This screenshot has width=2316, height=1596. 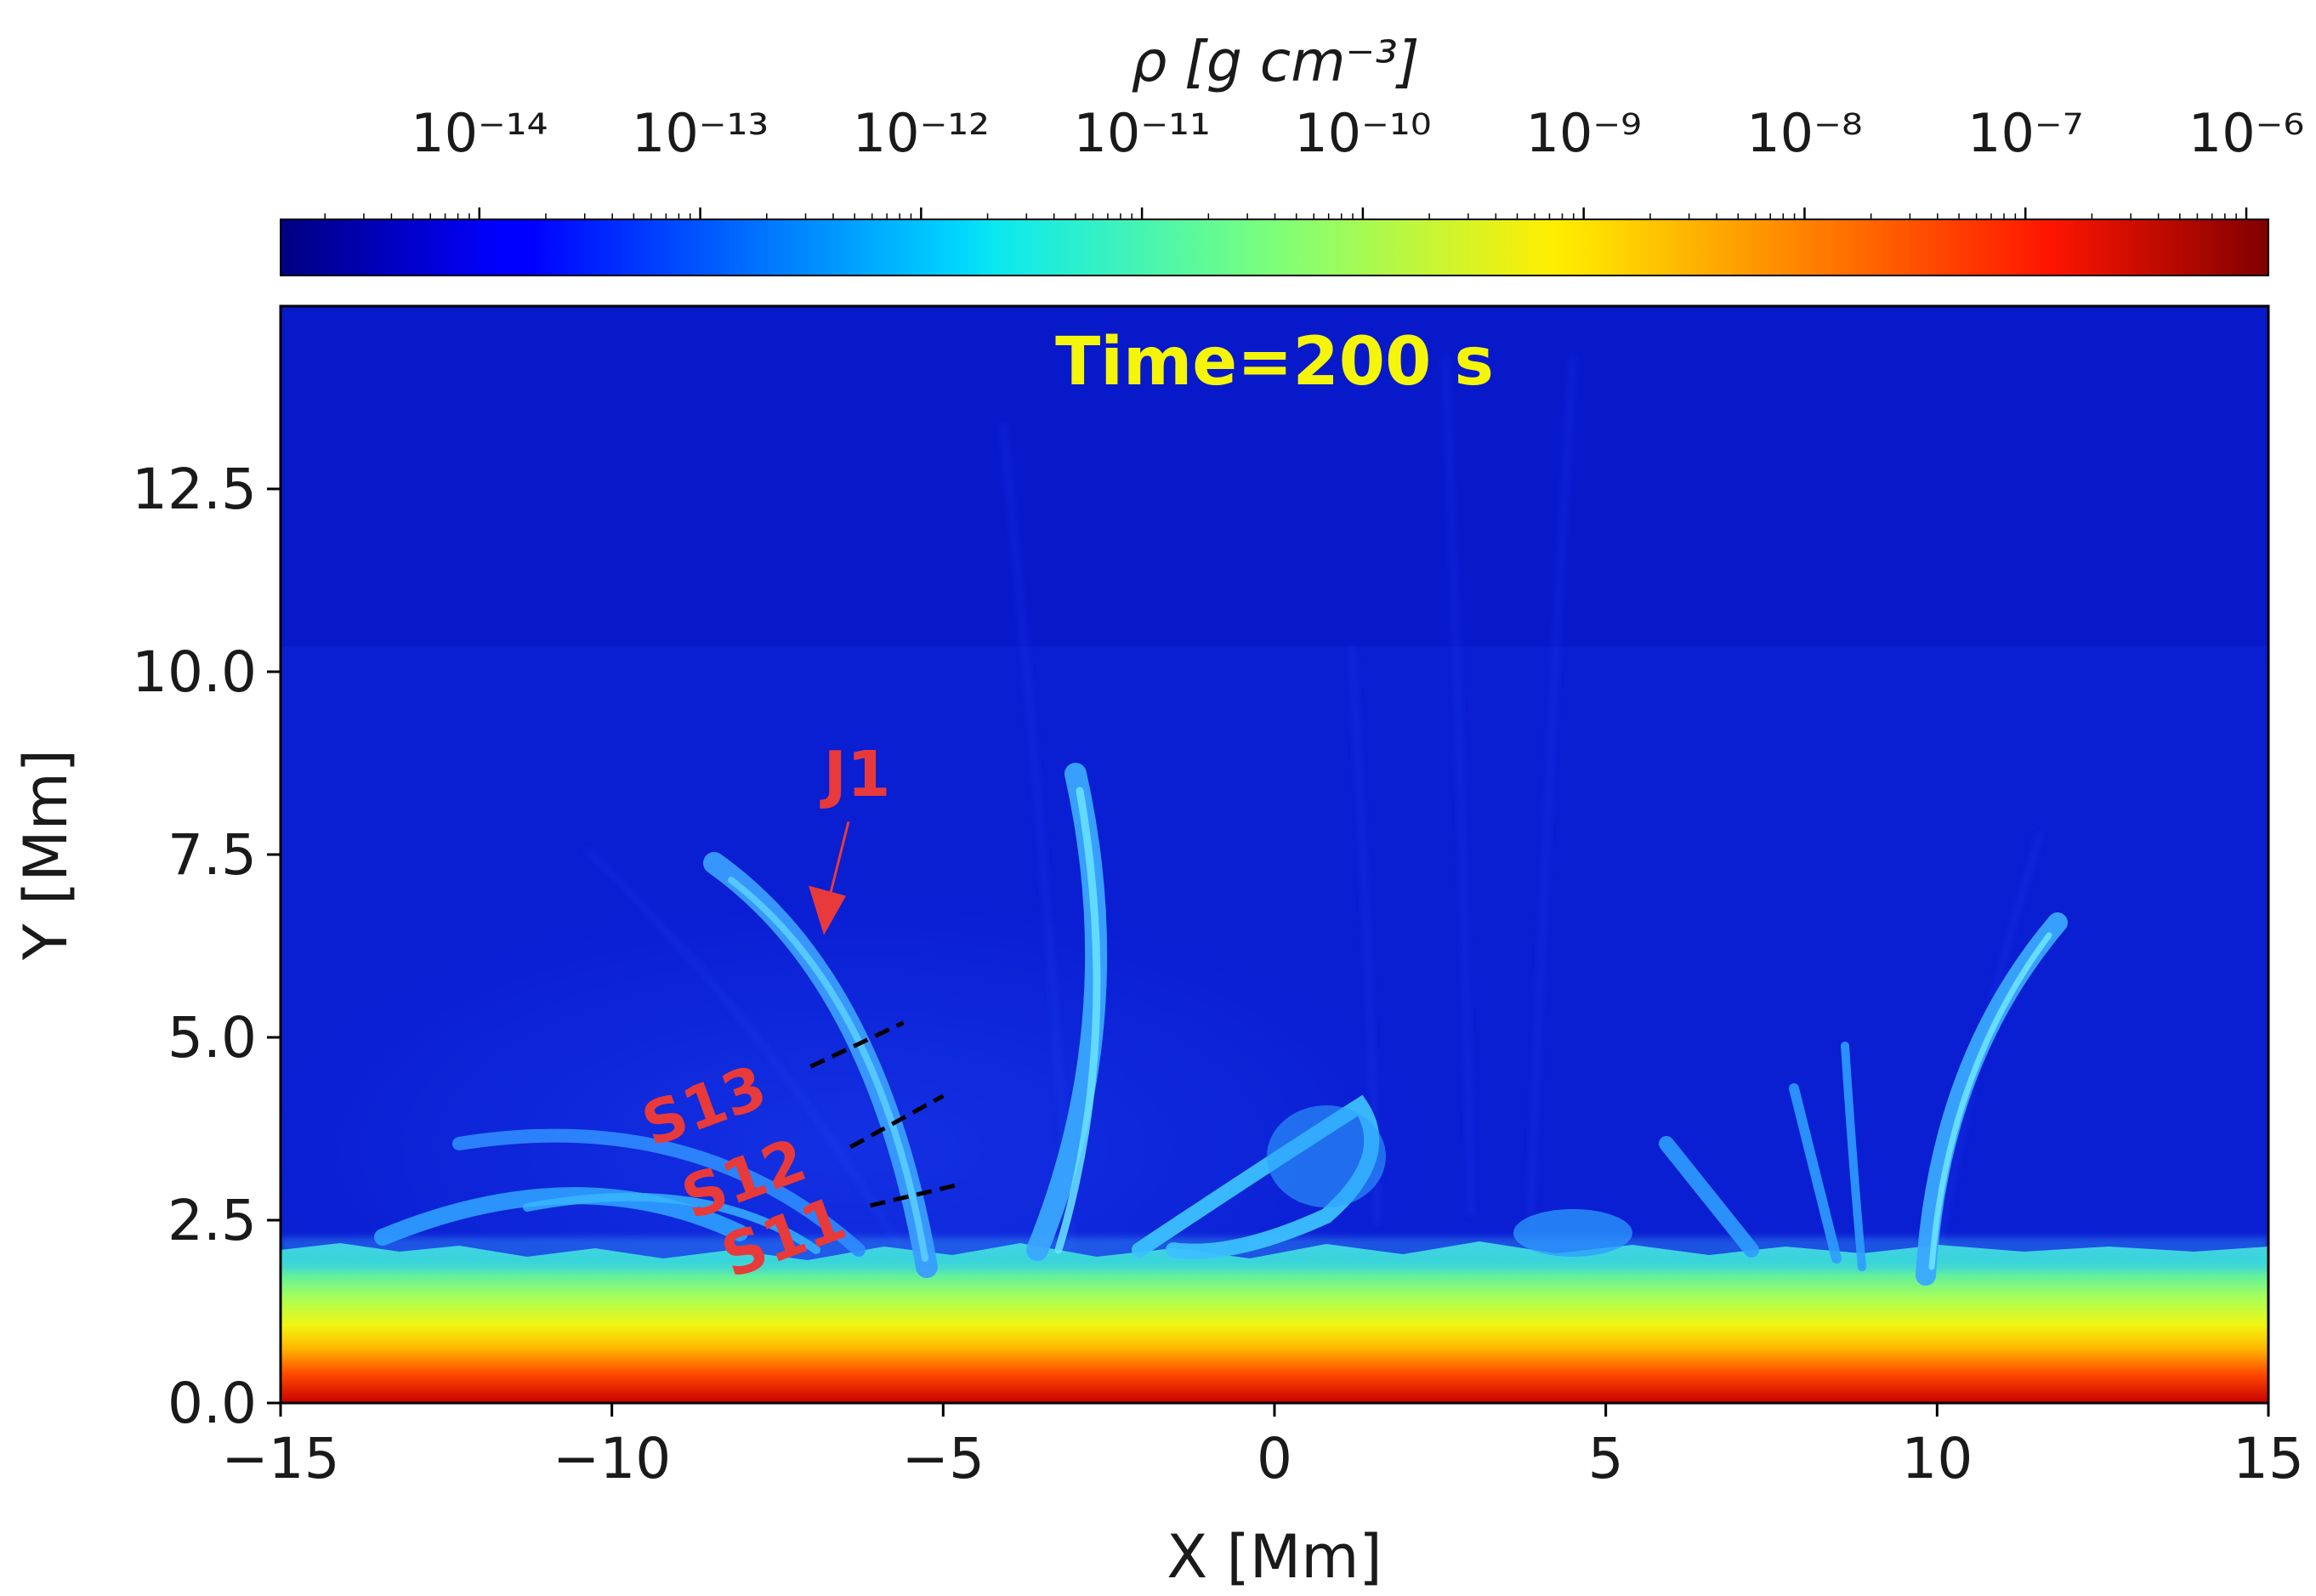 What do you see at coordinates (479, 133) in the screenshot?
I see `colorbar-tick-label: 10⁻¹⁴` at bounding box center [479, 133].